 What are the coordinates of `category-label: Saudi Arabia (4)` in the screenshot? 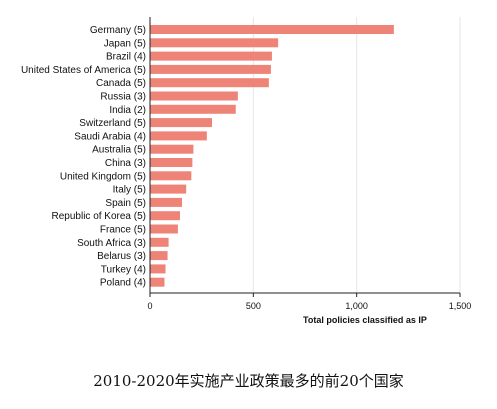 It's located at (110, 136).